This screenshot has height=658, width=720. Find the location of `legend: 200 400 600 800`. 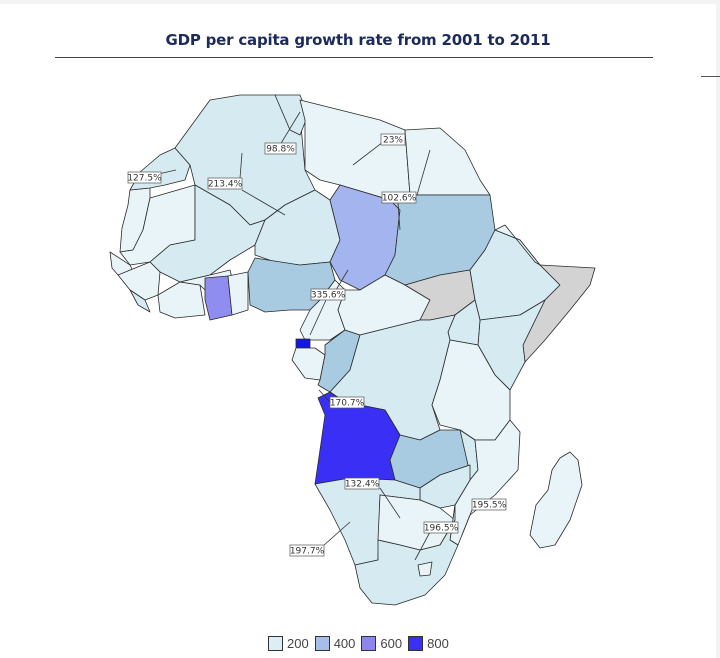

legend: 200 400 600 800 is located at coordinates (361, 643).